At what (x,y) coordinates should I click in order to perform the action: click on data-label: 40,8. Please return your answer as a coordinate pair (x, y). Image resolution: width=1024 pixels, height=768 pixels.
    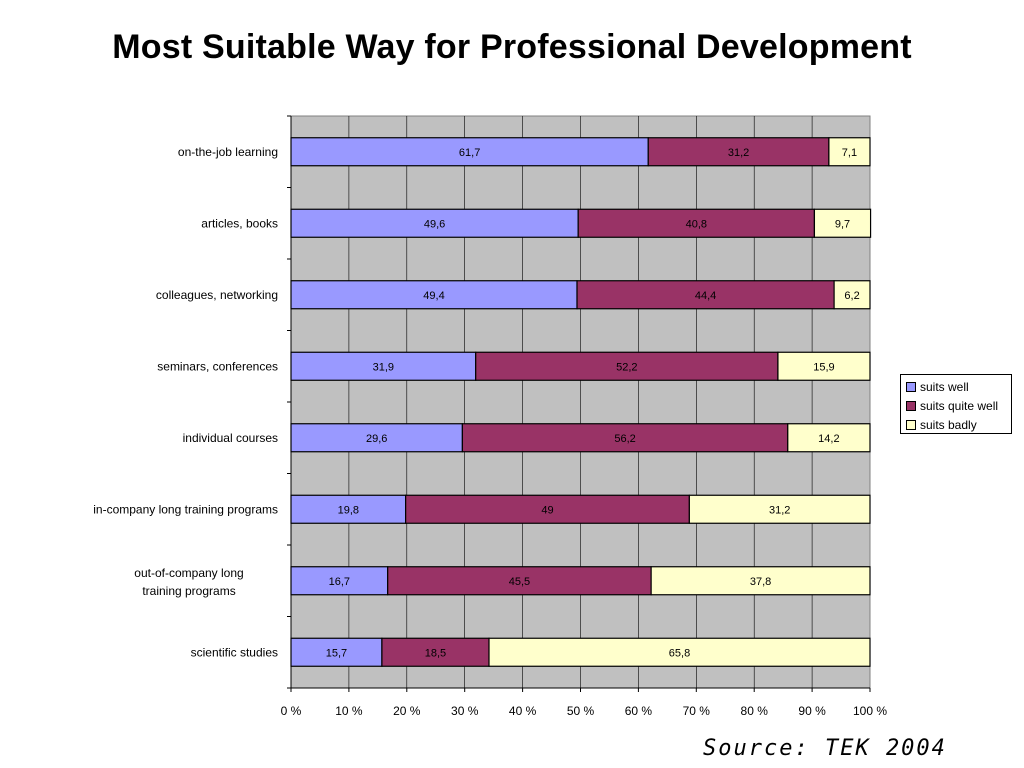
    Looking at the image, I should click on (696, 224).